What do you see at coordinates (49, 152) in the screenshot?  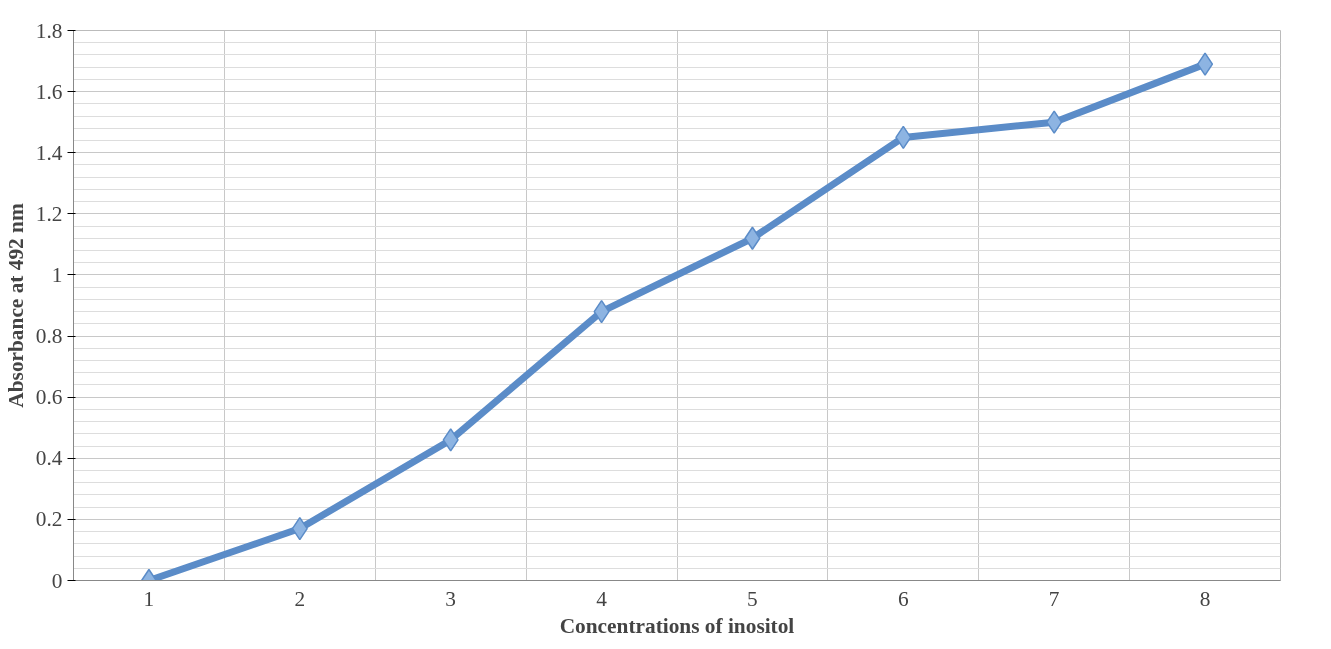 I see `y-tick-label: 1.4` at bounding box center [49, 152].